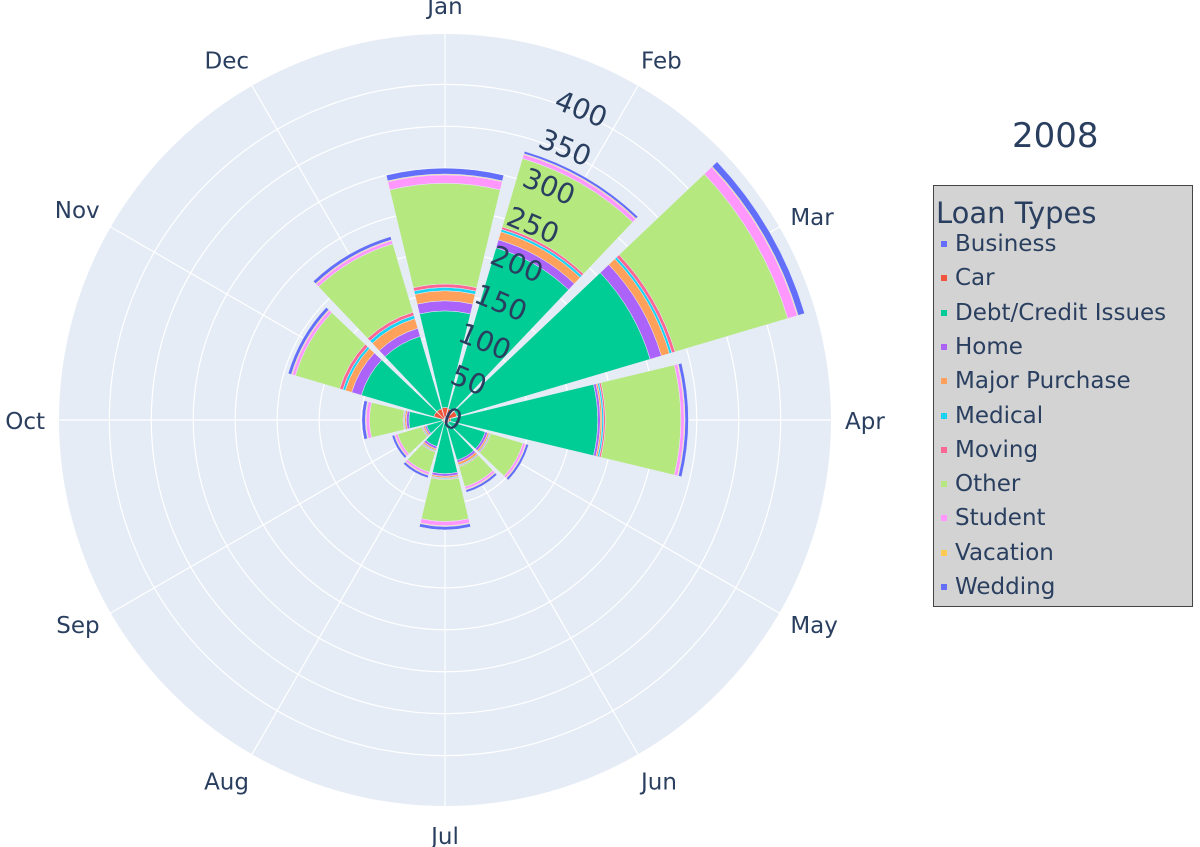 Image resolution: width=1200 pixels, height=847 pixels. What do you see at coordinates (1063, 555) in the screenshot?
I see `legend-item: Vacation` at bounding box center [1063, 555].